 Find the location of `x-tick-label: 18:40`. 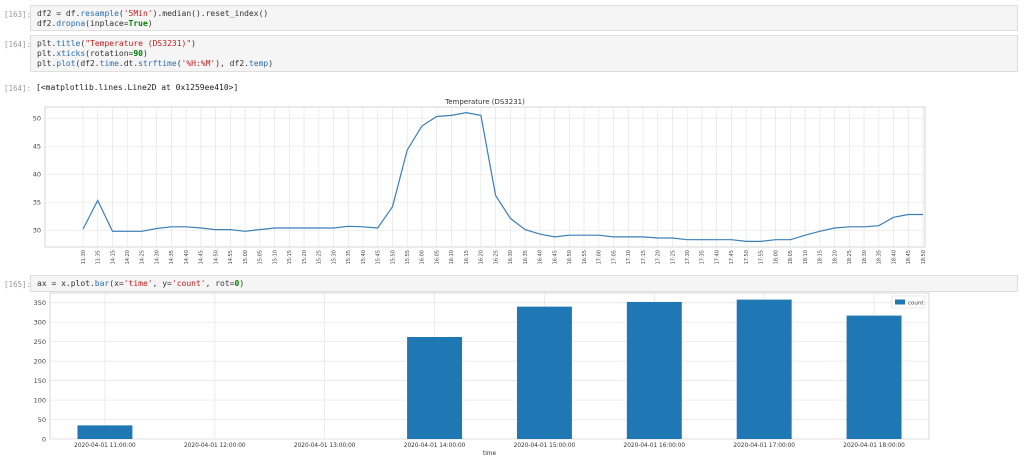

x-tick-label: 18:40 is located at coordinates (894, 257).